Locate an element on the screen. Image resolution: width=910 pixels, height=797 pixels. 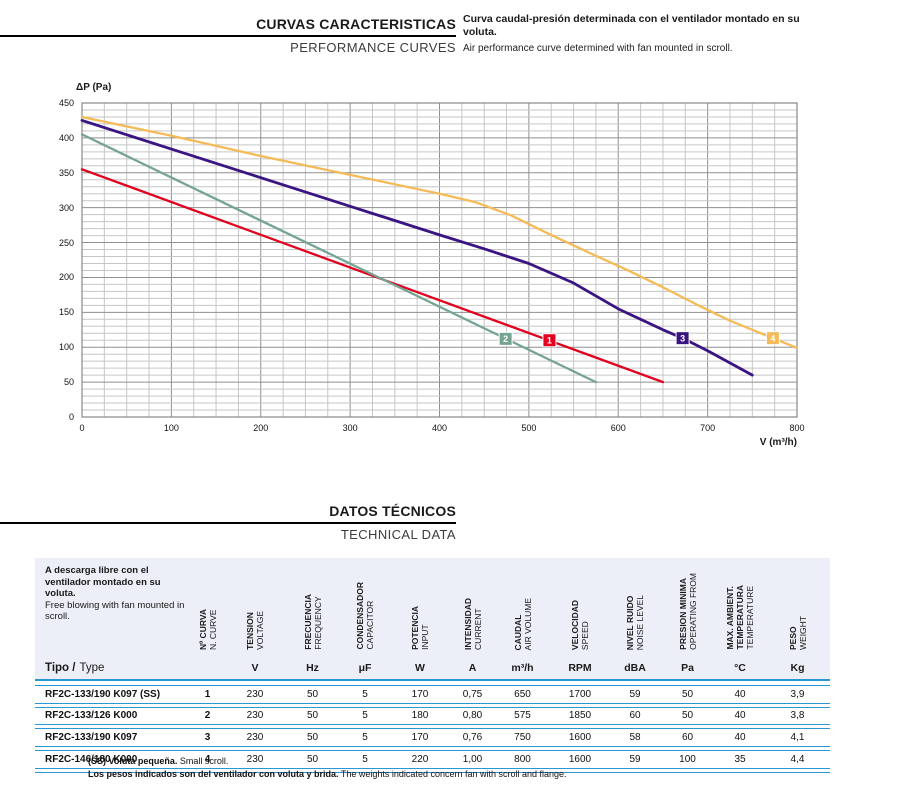
col-label-en: AIR VOLUME is located at coordinates (527, 623).